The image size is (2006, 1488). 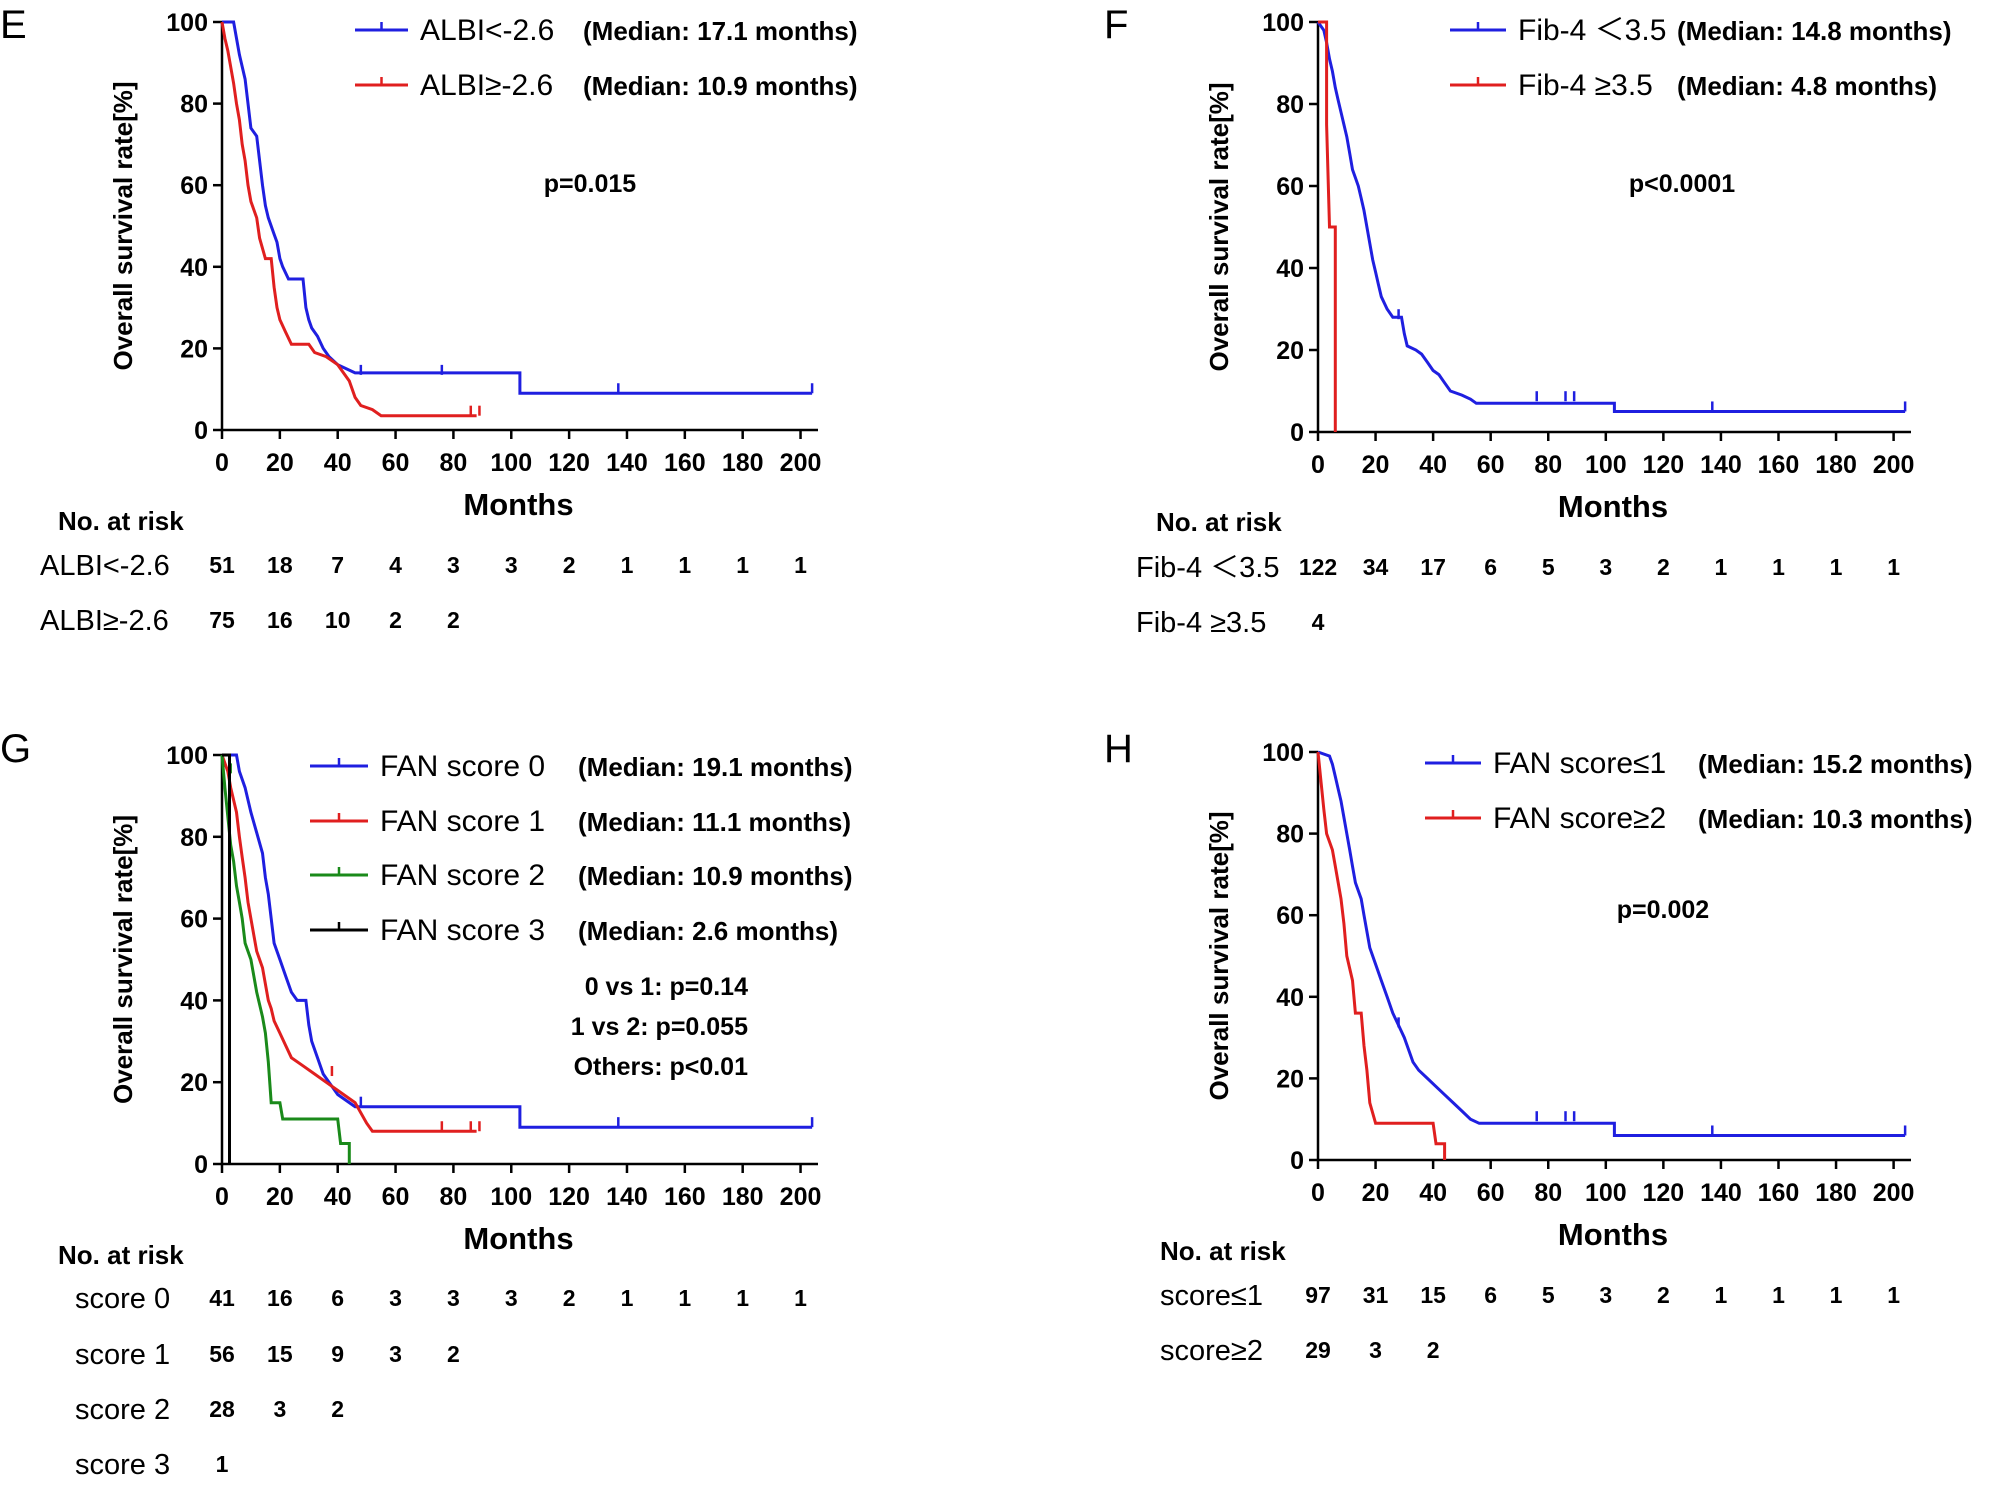 What do you see at coordinates (105, 566) in the screenshot?
I see `risk-row-label: ALBI<-2.6` at bounding box center [105, 566].